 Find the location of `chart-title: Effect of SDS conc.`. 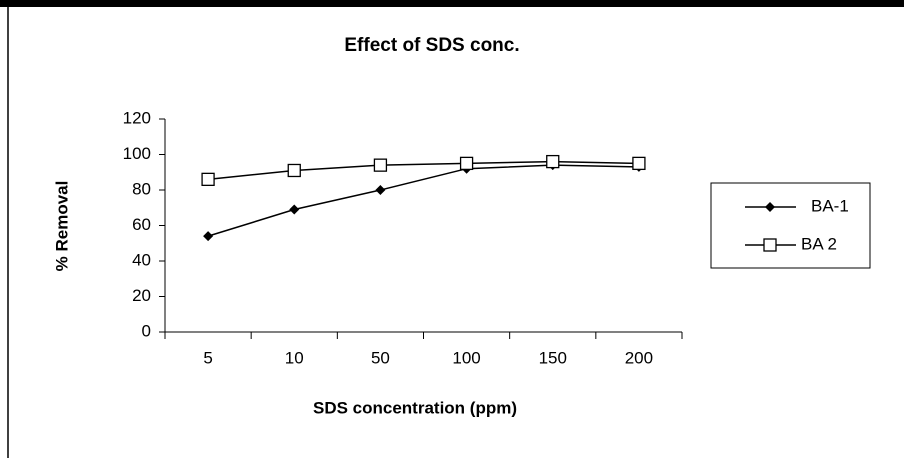

chart-title: Effect of SDS conc. is located at coordinates (431, 45).